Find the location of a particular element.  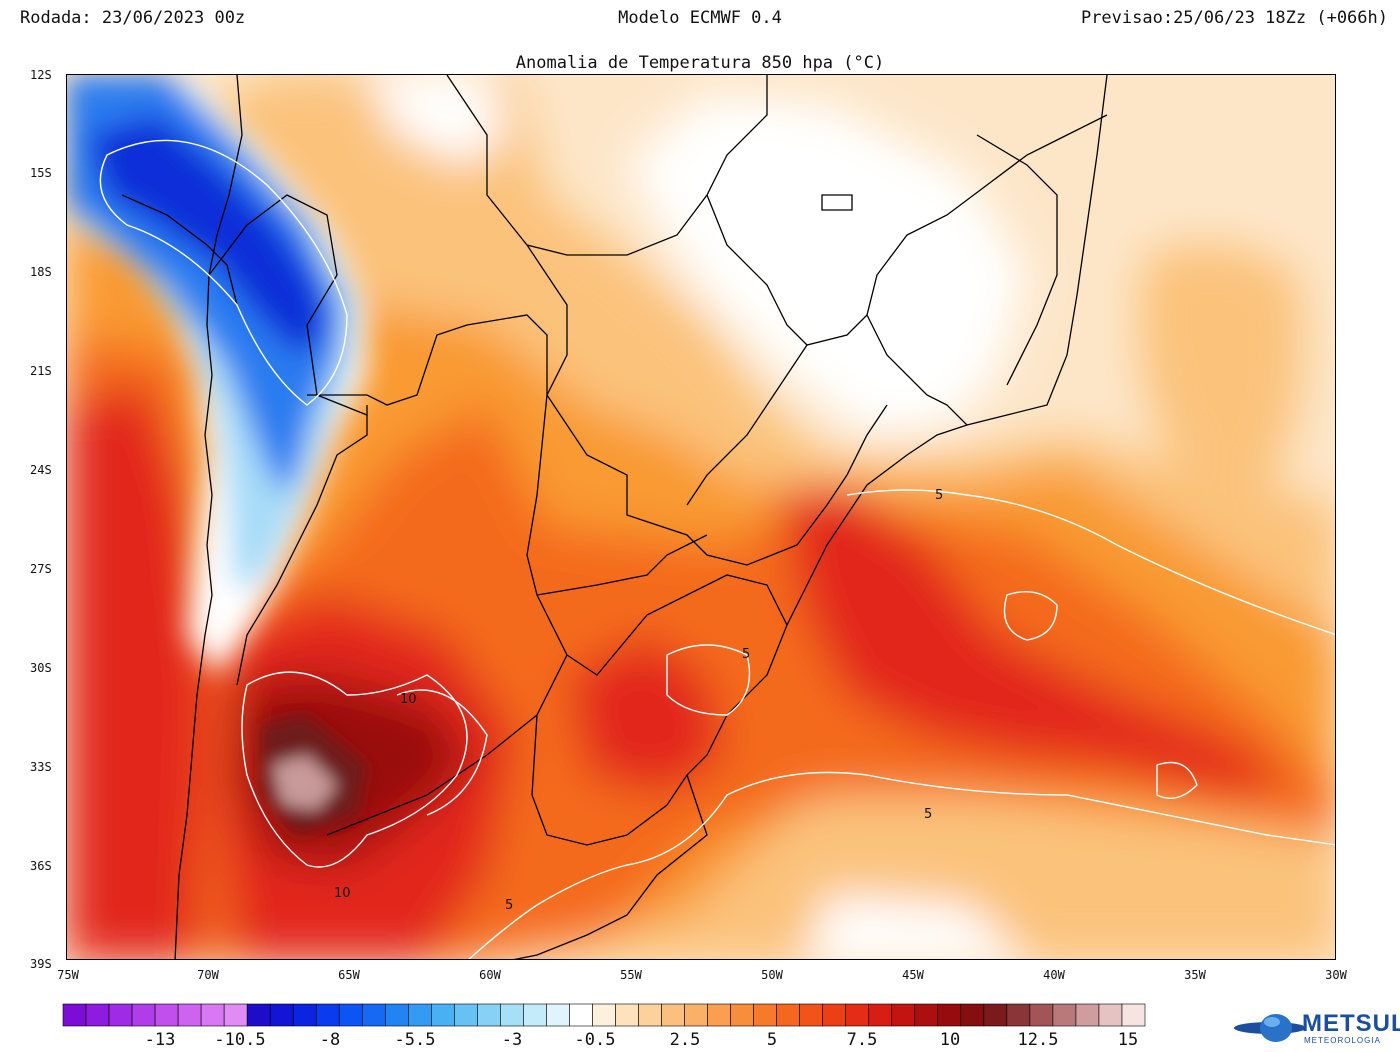

colorbar-label: 10 is located at coordinates (950, 1040).